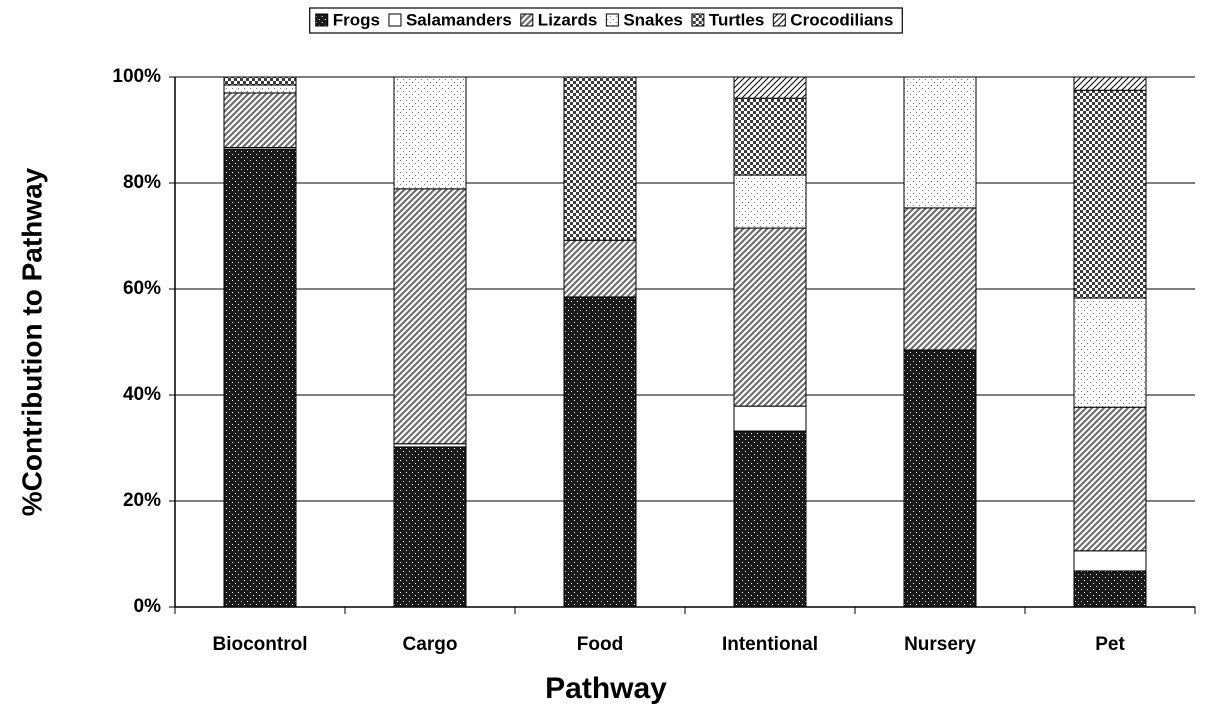  I want to click on legend-label: Salamanders, so click(459, 19).